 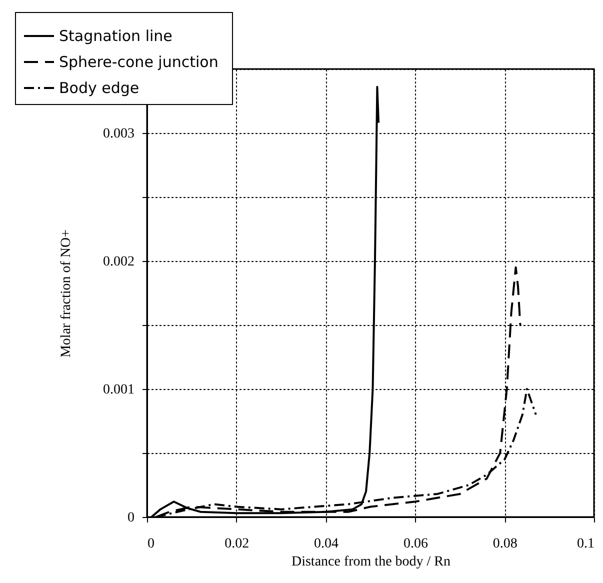 What do you see at coordinates (415, 544) in the screenshot?
I see `x-tick-label: 0.06` at bounding box center [415, 544].